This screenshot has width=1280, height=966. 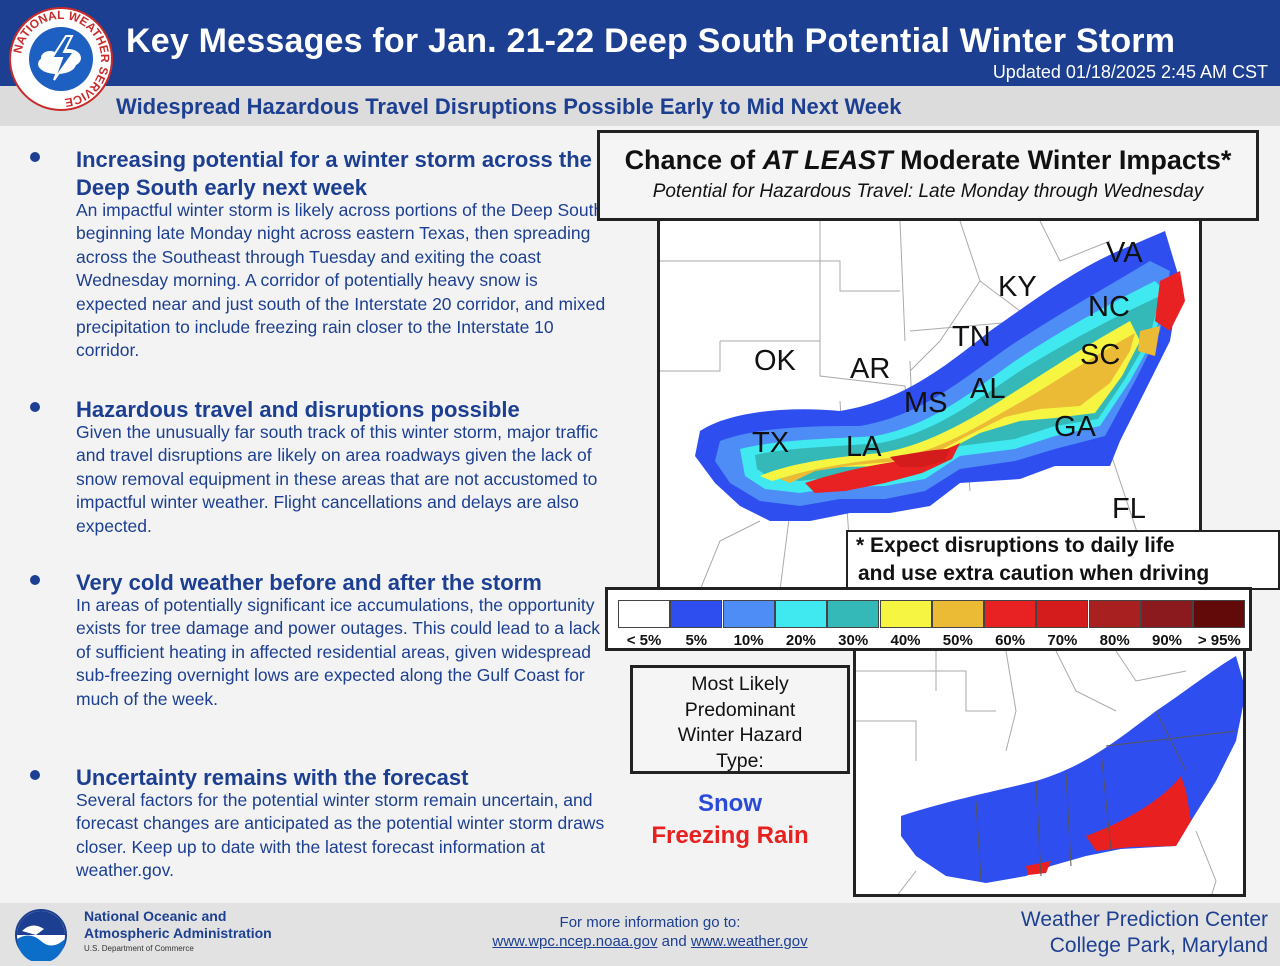 I want to click on nws-logo-icon: NATIONAL WEATHER SERVICE, so click(x=61, y=59).